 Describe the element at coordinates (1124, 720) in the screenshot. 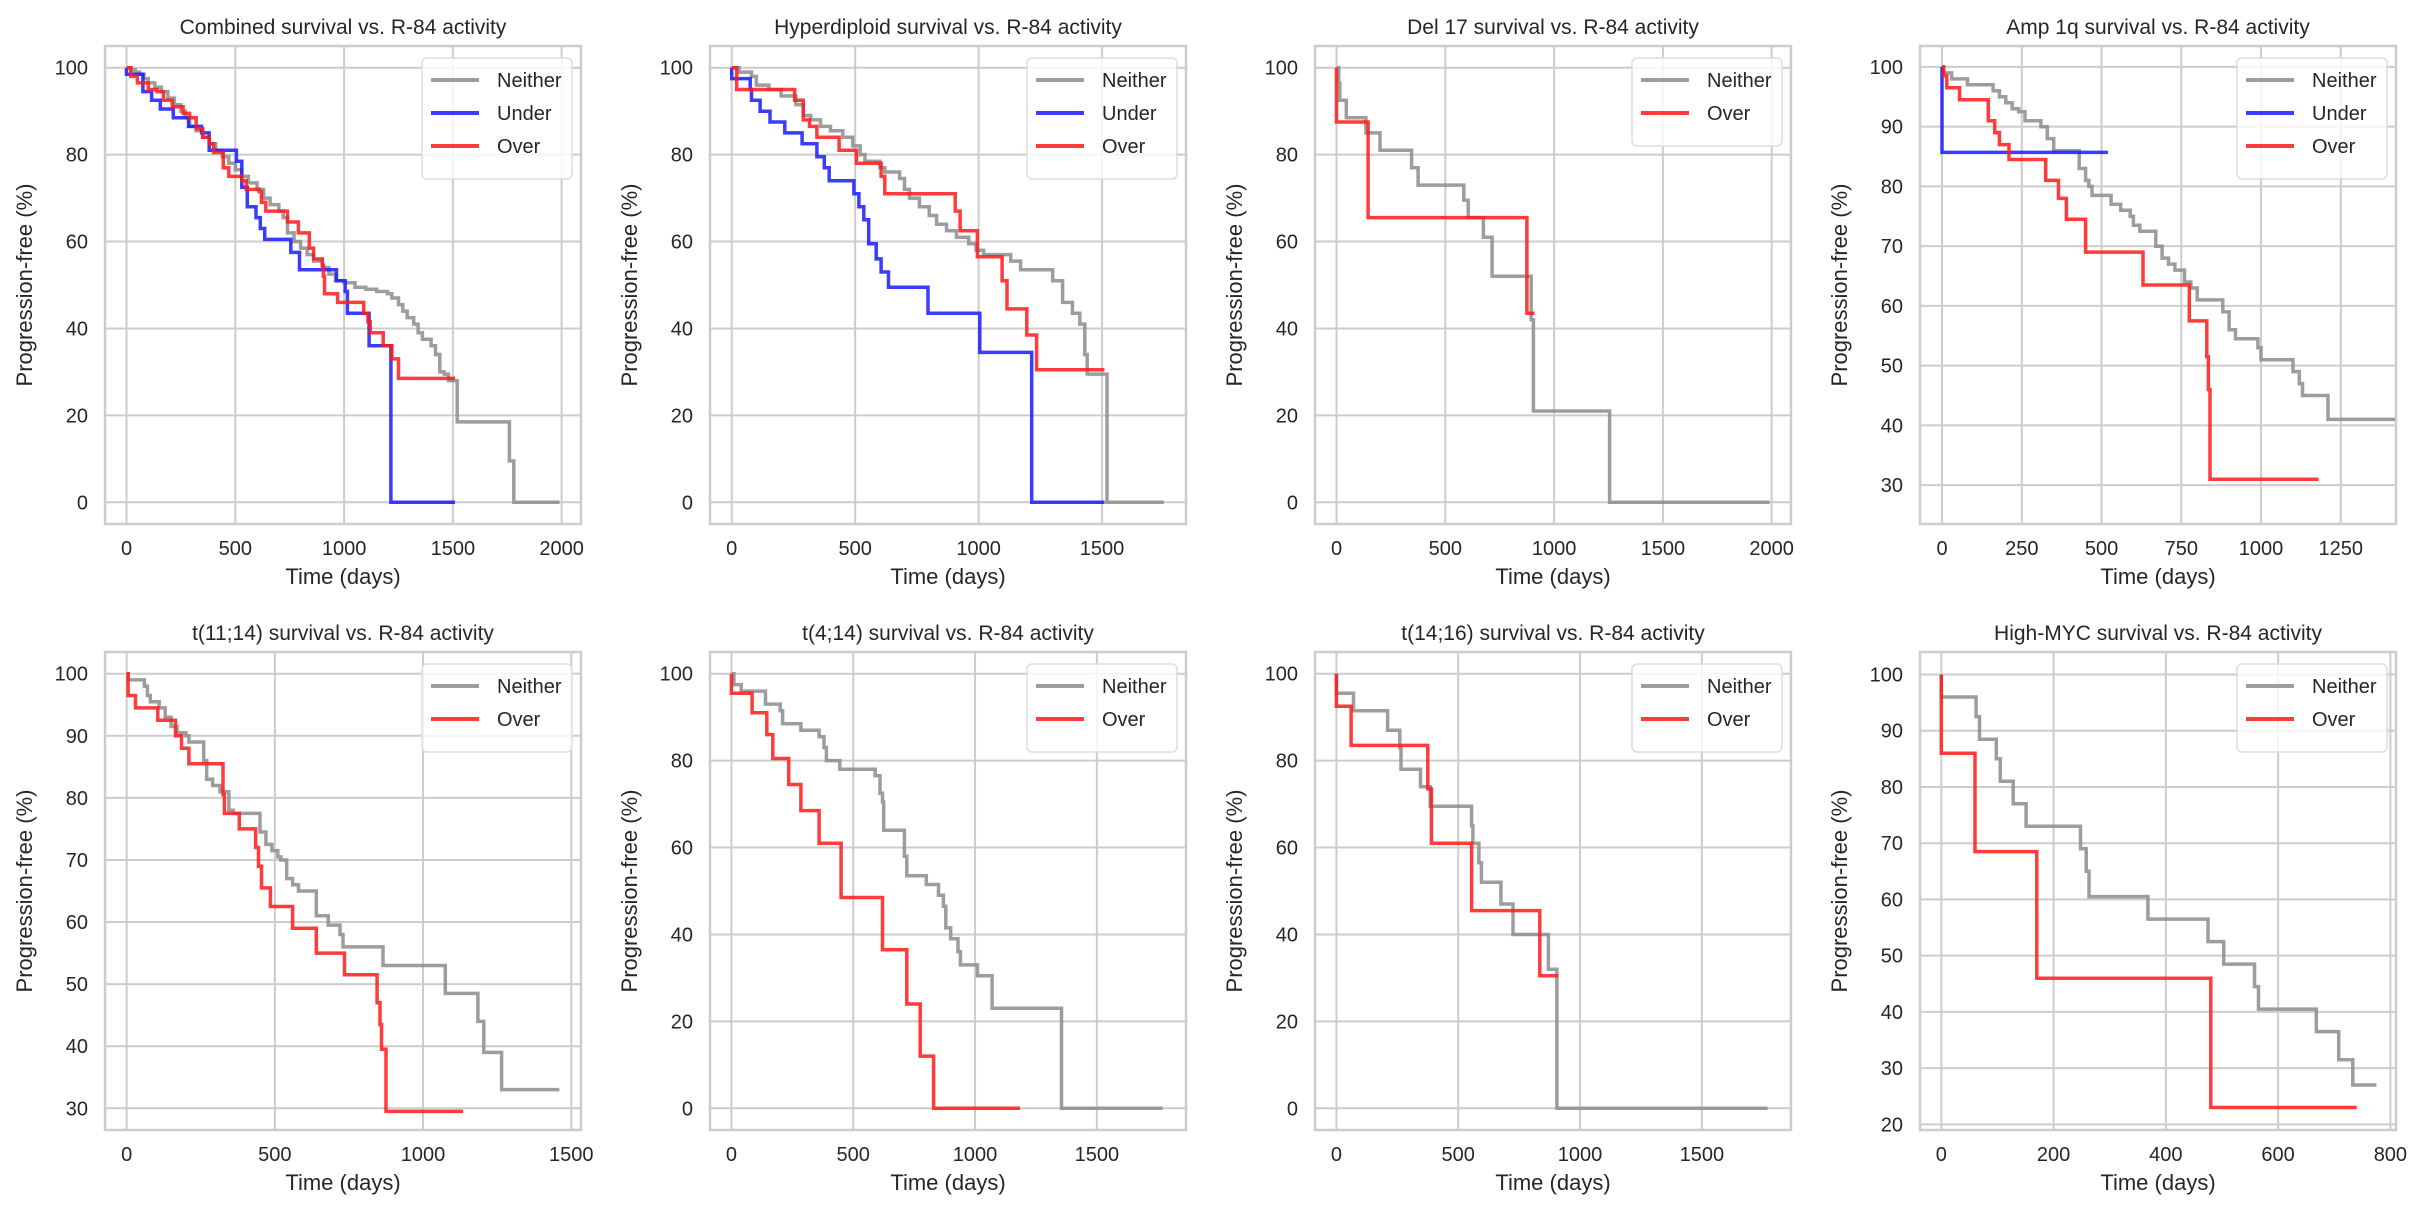

I see `legend-label: Over` at that location.